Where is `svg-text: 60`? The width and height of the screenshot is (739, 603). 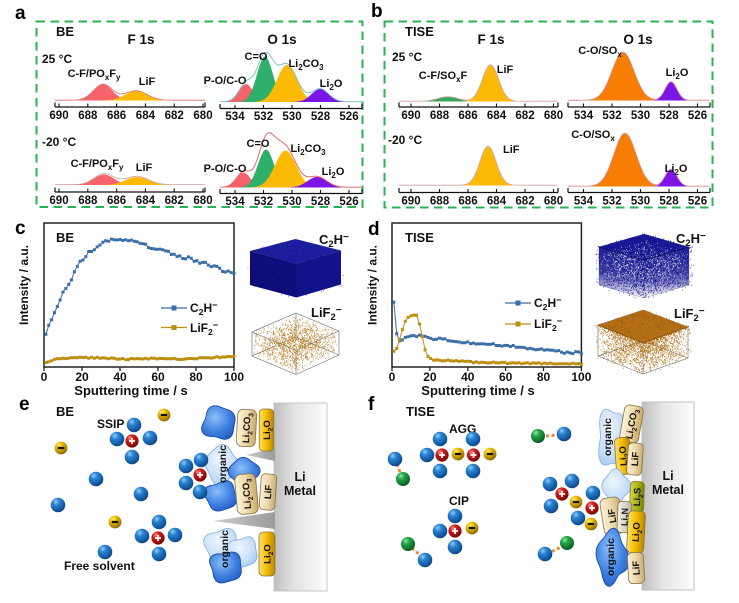 svg-text: 60 is located at coordinates (506, 377).